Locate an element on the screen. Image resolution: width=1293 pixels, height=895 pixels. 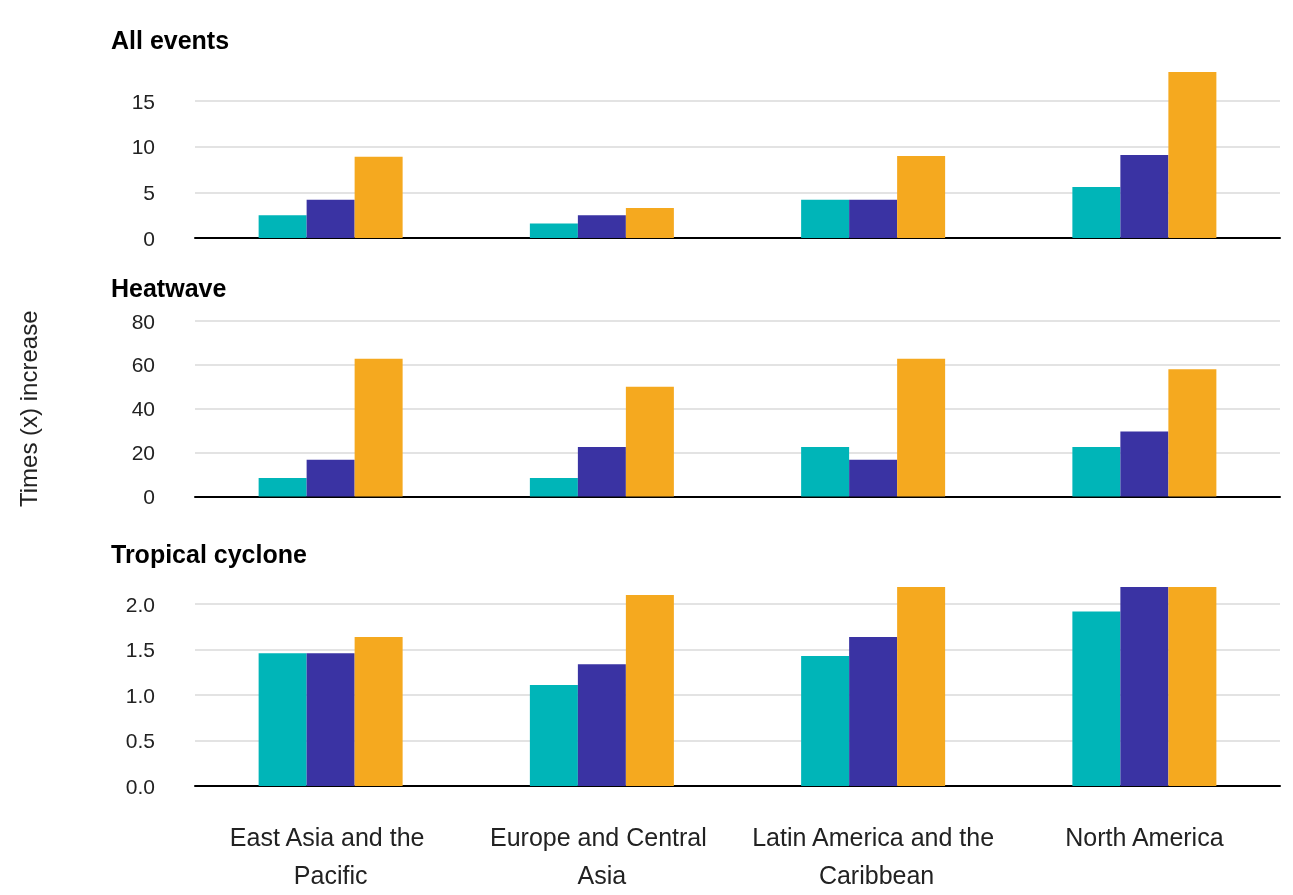
y-tick-label: 1.5 is located at coordinates (140, 650).